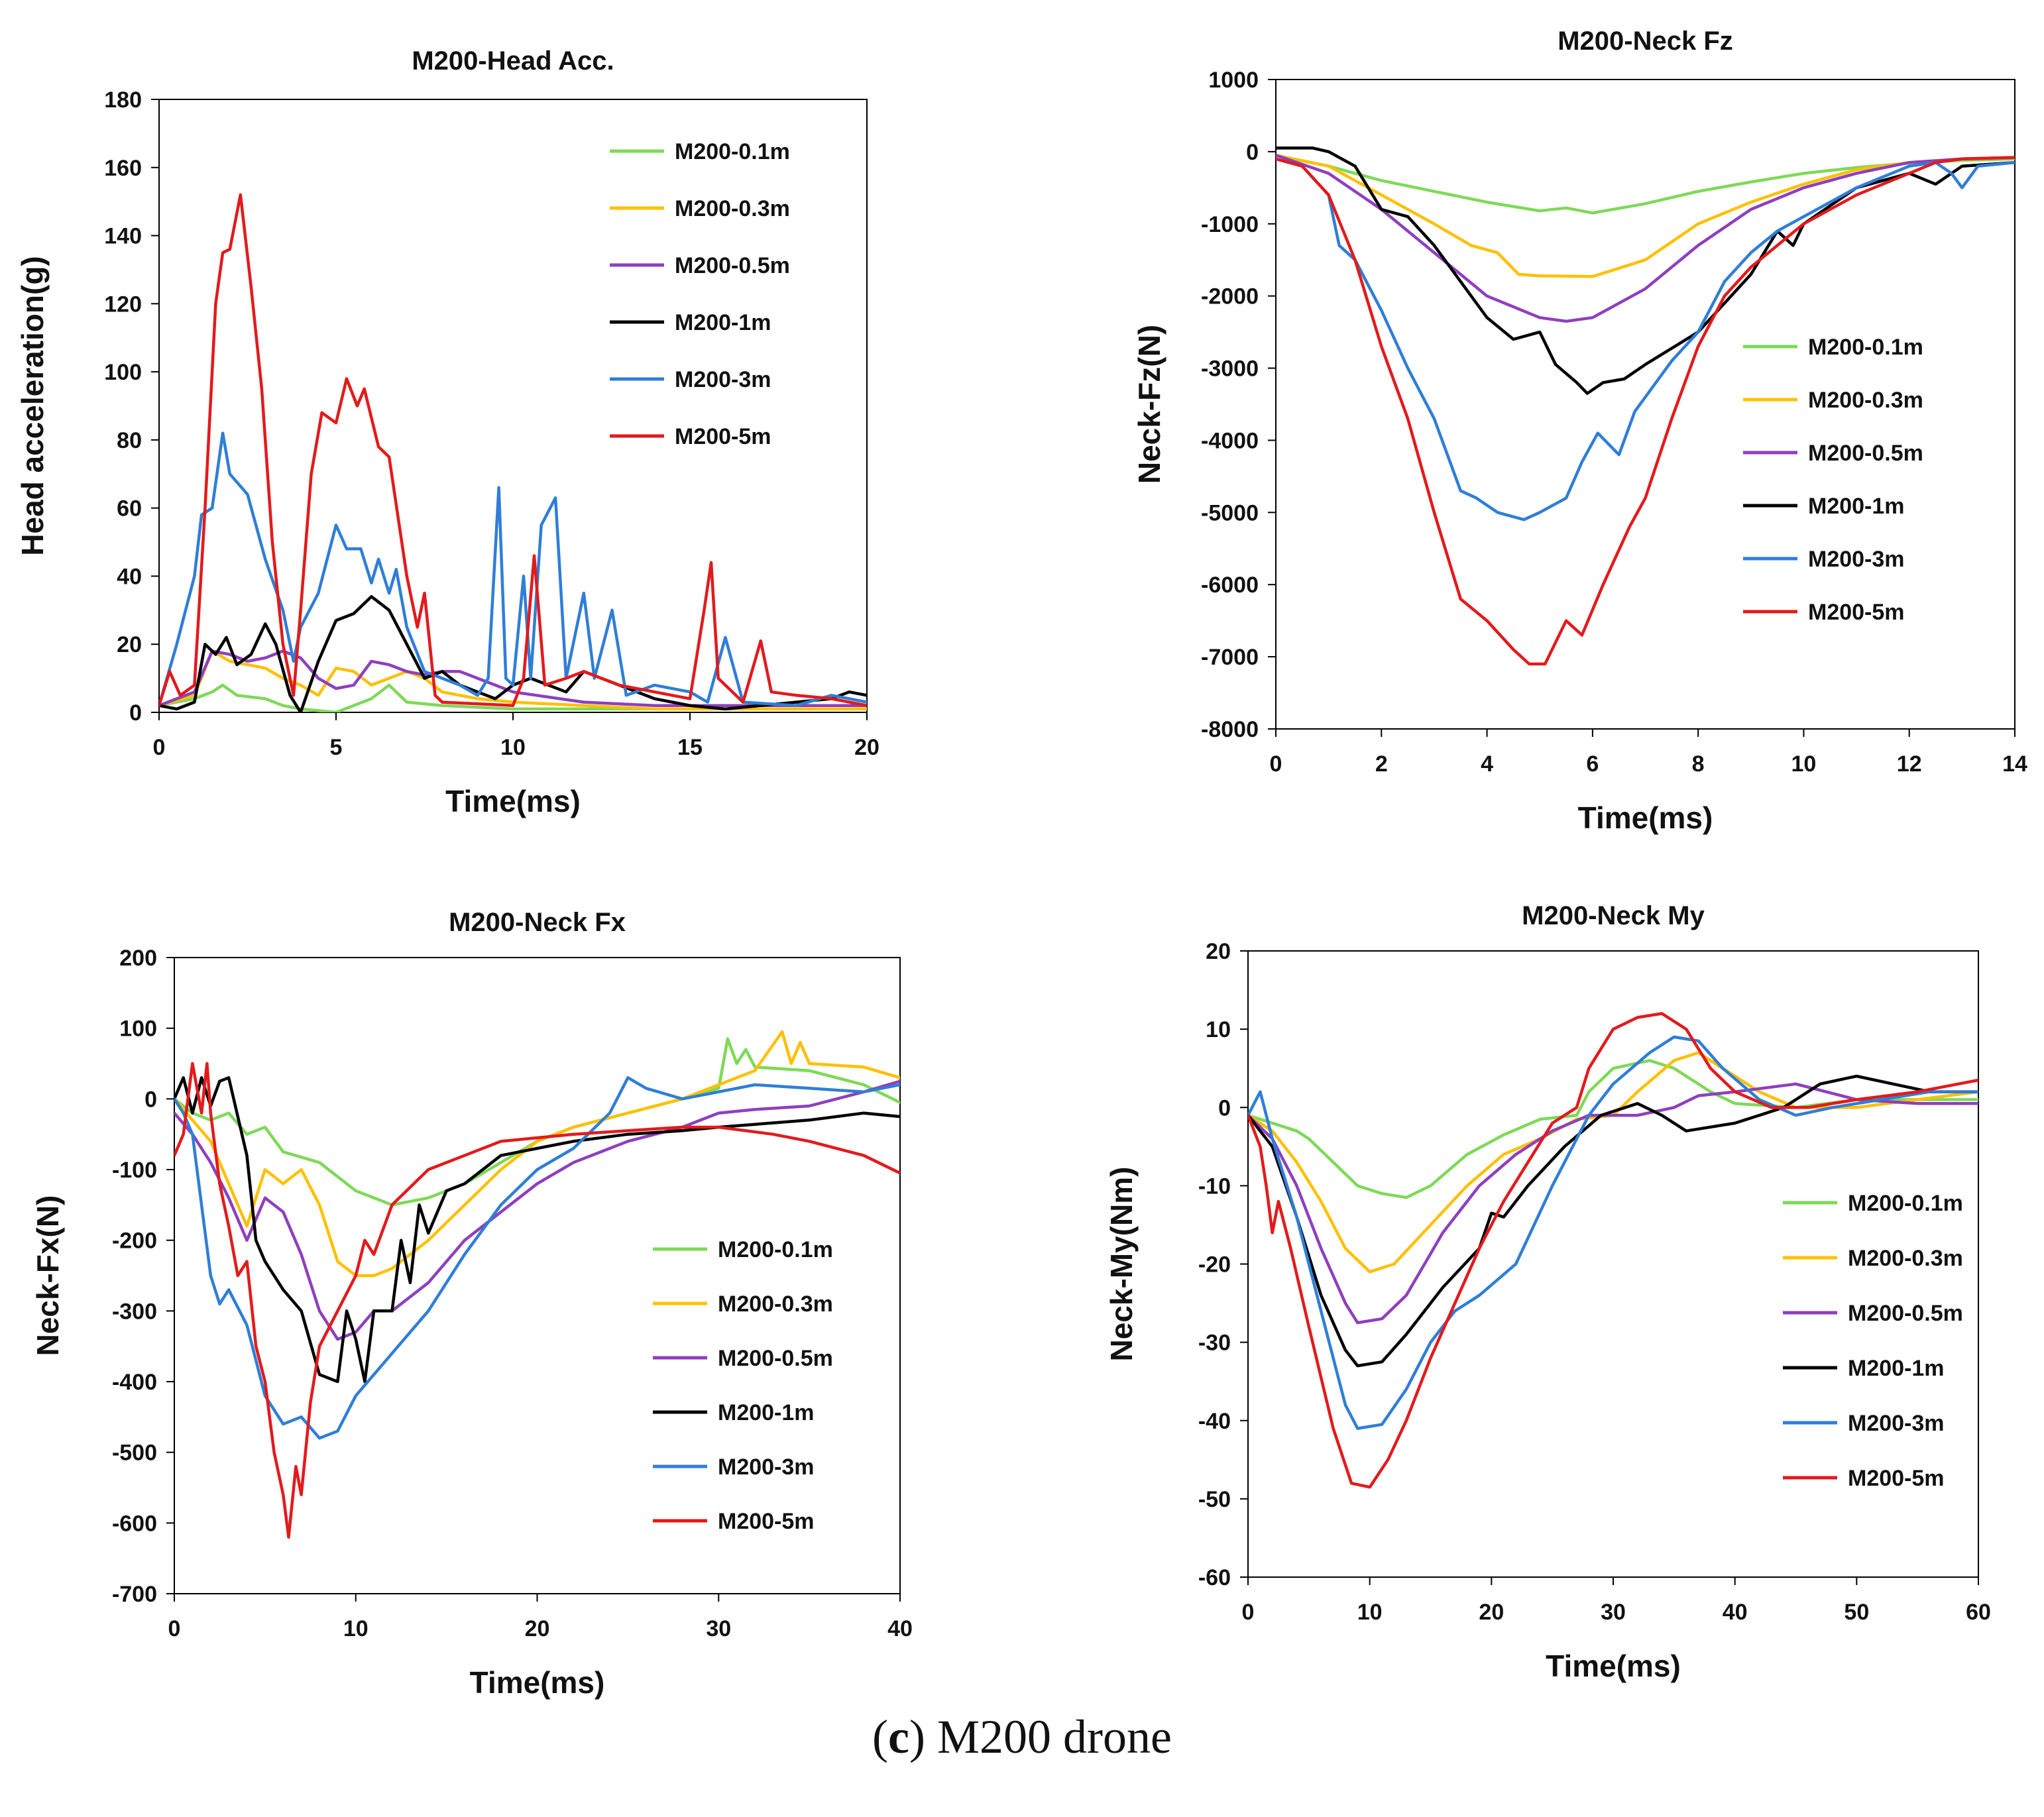  I want to click on y-tick-label: -200, so click(134, 1241).